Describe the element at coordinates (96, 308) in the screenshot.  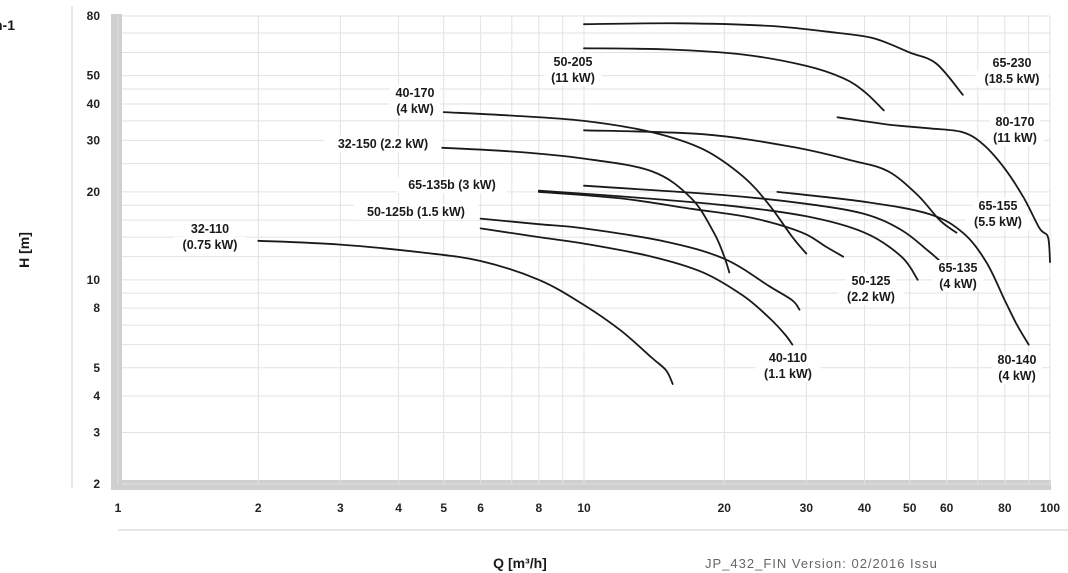
I see `y-tick-label: 8` at that location.